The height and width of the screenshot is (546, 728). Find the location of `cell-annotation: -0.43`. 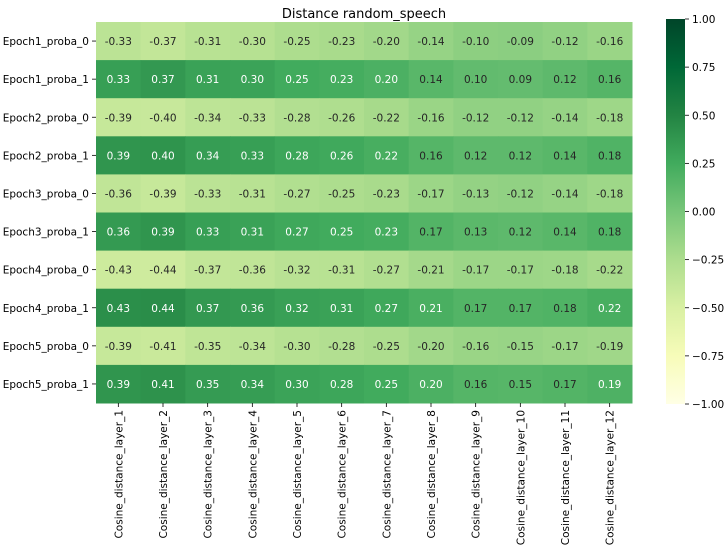

cell-annotation: -0.43 is located at coordinates (118, 271).